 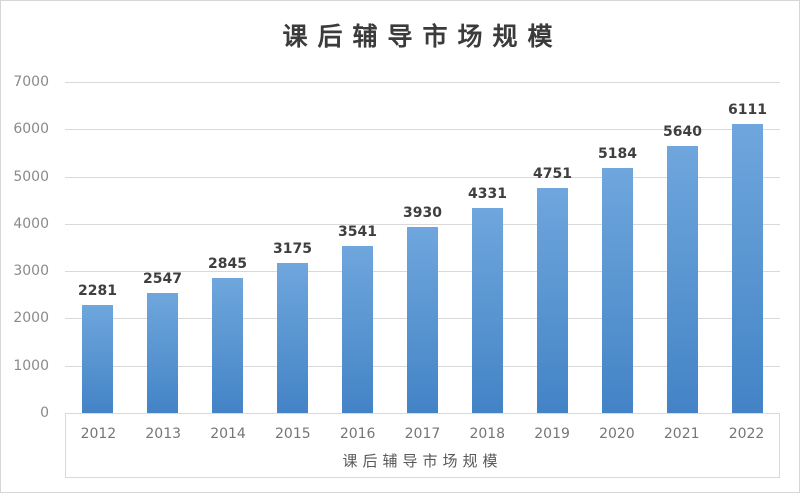 I want to click on y-tick-label: 4000, so click(x=31, y=223).